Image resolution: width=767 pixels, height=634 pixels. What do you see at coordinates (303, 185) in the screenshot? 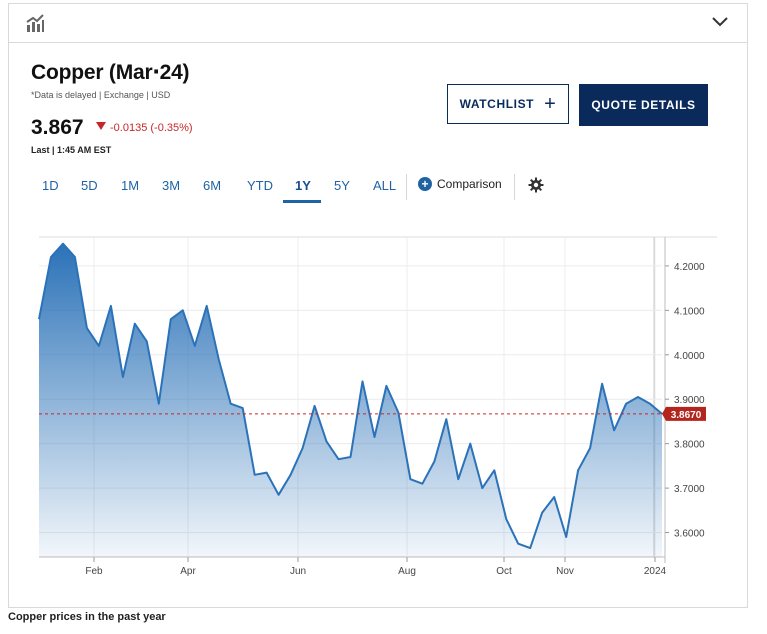
I see `tab-1y: 1Y` at bounding box center [303, 185].